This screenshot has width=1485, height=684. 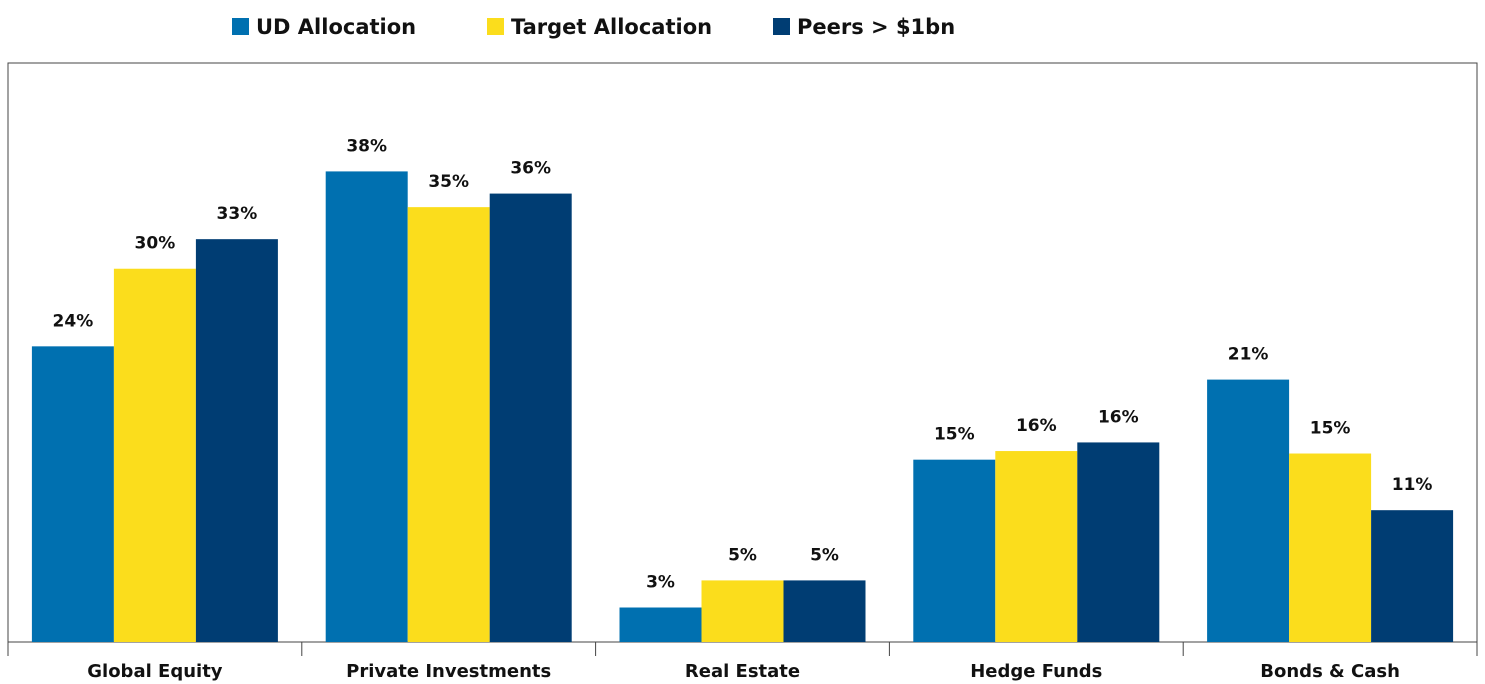 What do you see at coordinates (1330, 671) in the screenshot?
I see `x-tick-label: Bonds & Cash` at bounding box center [1330, 671].